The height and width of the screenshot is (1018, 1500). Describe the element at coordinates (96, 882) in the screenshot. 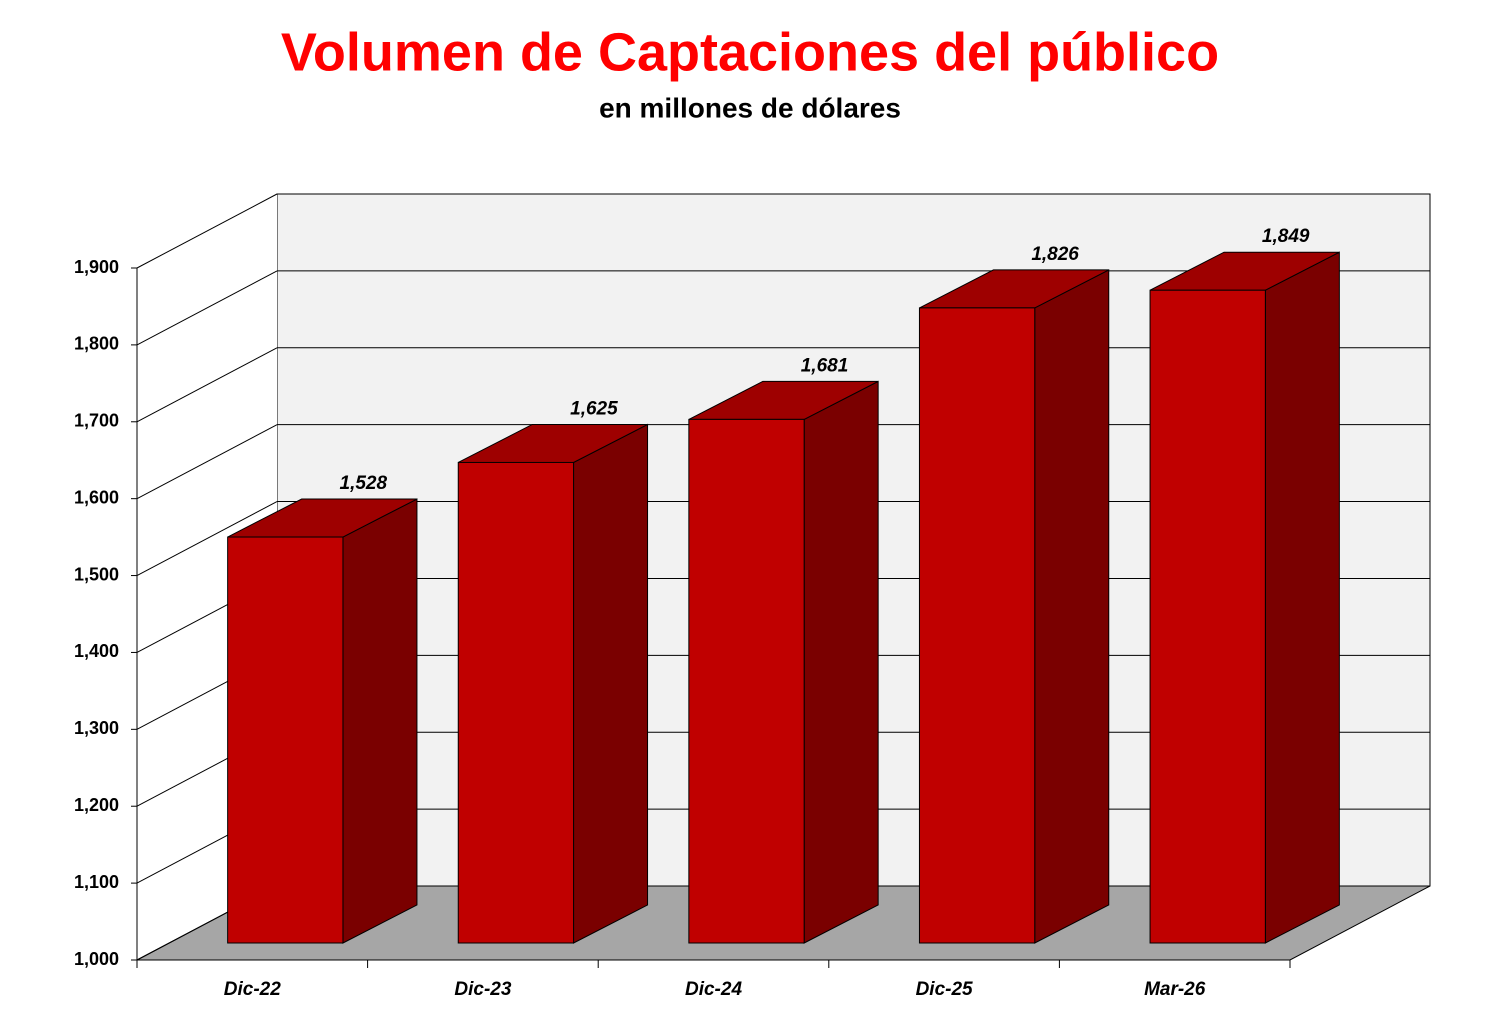

I see `y-tick-label: 1,100` at that location.